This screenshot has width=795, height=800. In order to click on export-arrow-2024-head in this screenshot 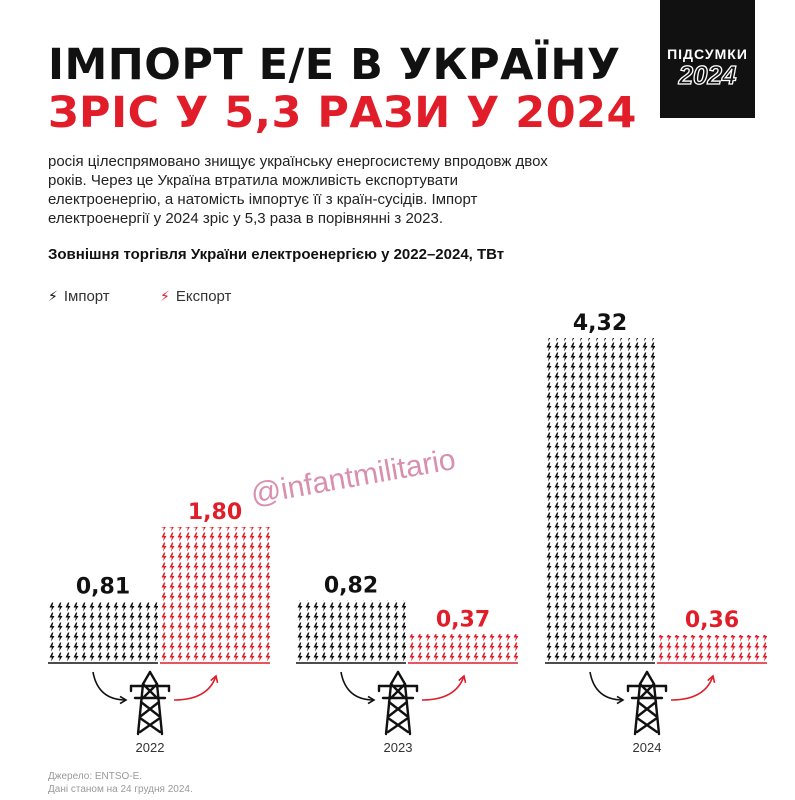, I will do `click(711, 679)`.